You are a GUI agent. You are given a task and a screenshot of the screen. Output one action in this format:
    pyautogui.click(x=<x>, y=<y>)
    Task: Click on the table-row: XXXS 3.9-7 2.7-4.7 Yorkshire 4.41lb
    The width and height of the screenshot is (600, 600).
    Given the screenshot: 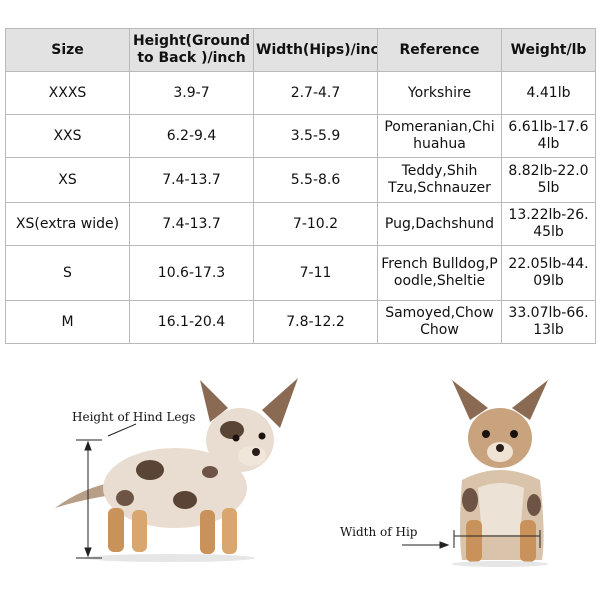 What is the action you would take?
    pyautogui.click(x=300, y=93)
    